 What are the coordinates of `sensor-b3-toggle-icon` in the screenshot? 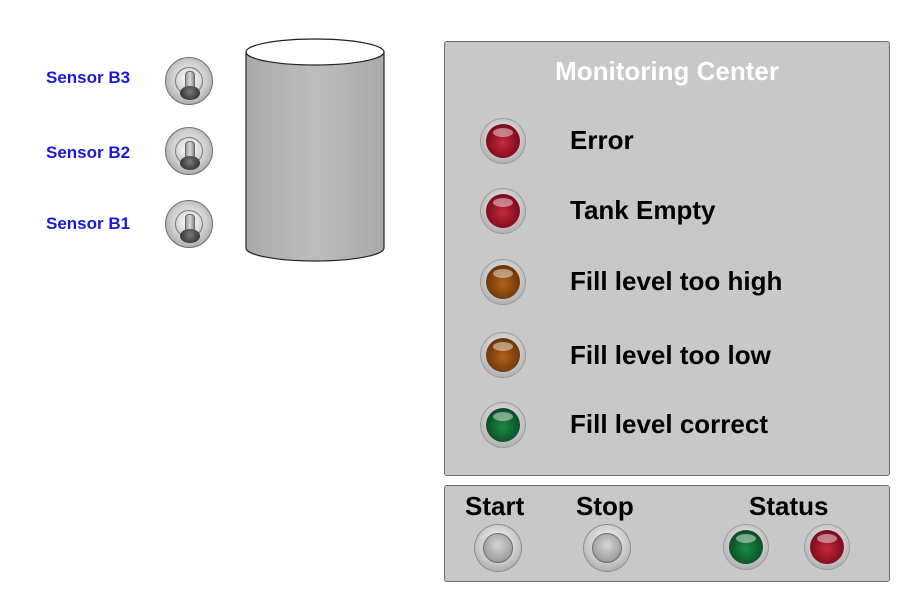 It's located at (189, 81).